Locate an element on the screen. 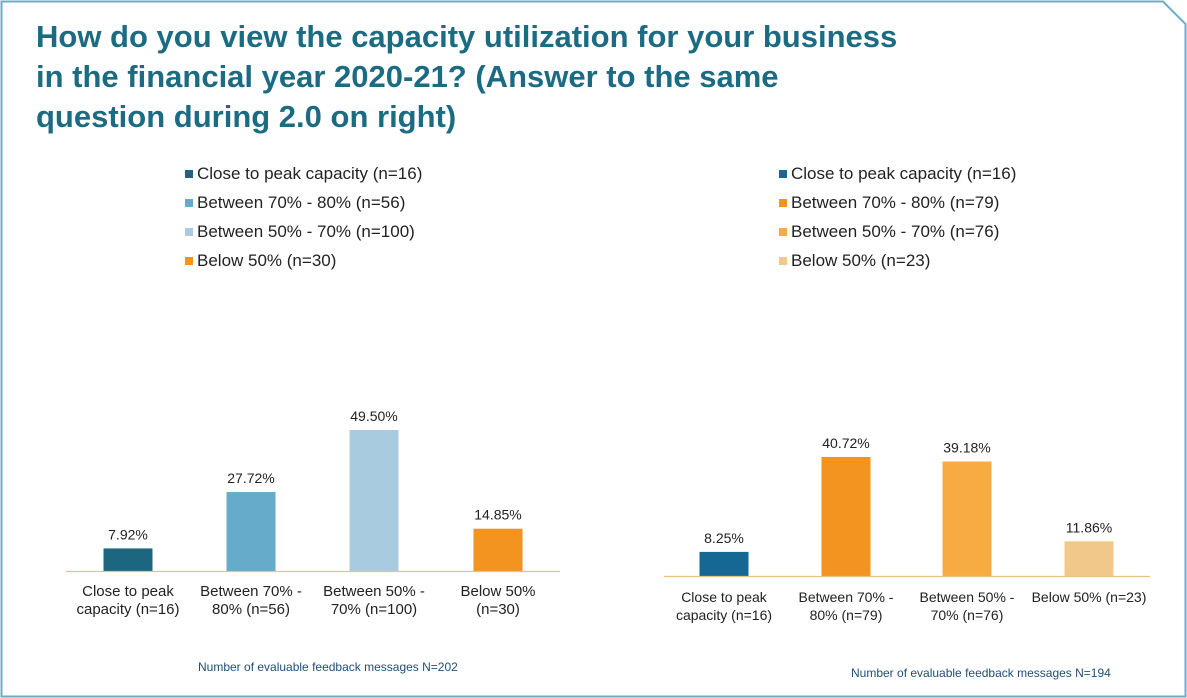  title-line-3: question during 2.0 on right) is located at coordinates (246, 116).